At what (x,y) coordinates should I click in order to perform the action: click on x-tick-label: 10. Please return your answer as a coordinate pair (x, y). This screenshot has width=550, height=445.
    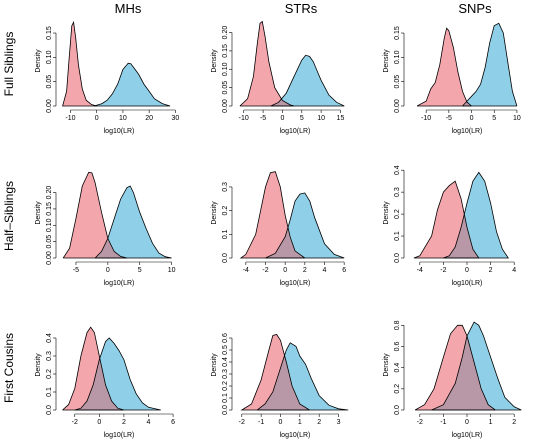
    Looking at the image, I should click on (172, 270).